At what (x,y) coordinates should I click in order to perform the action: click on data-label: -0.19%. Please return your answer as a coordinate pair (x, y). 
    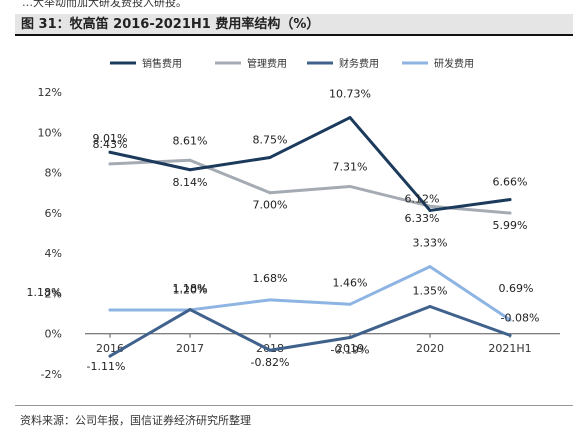
    Looking at the image, I should click on (350, 350).